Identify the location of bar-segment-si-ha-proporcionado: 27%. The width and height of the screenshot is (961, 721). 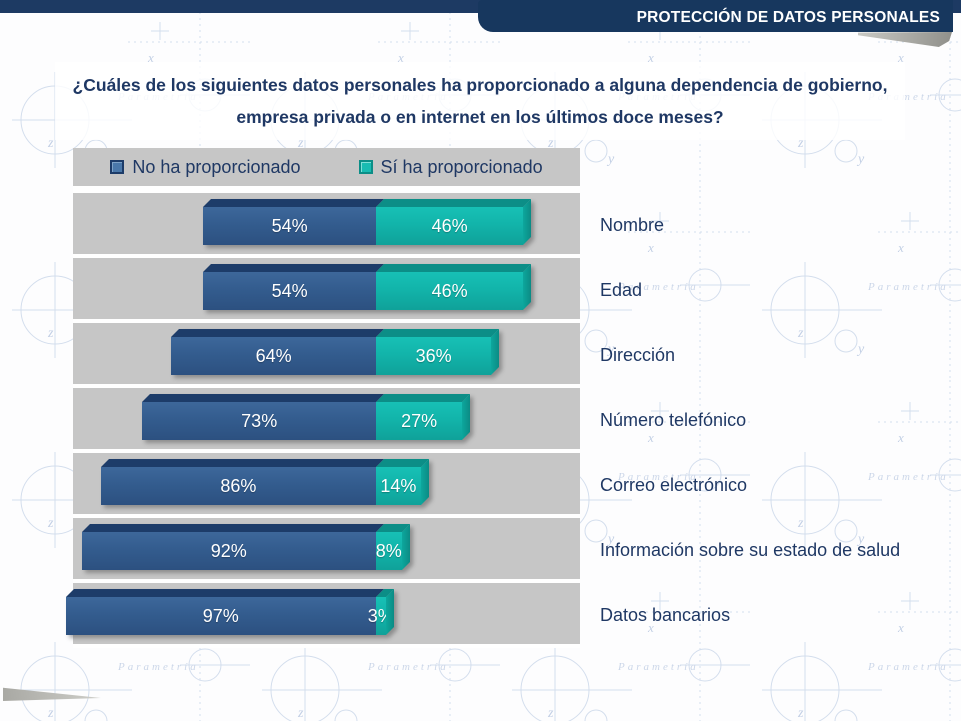
(419, 421).